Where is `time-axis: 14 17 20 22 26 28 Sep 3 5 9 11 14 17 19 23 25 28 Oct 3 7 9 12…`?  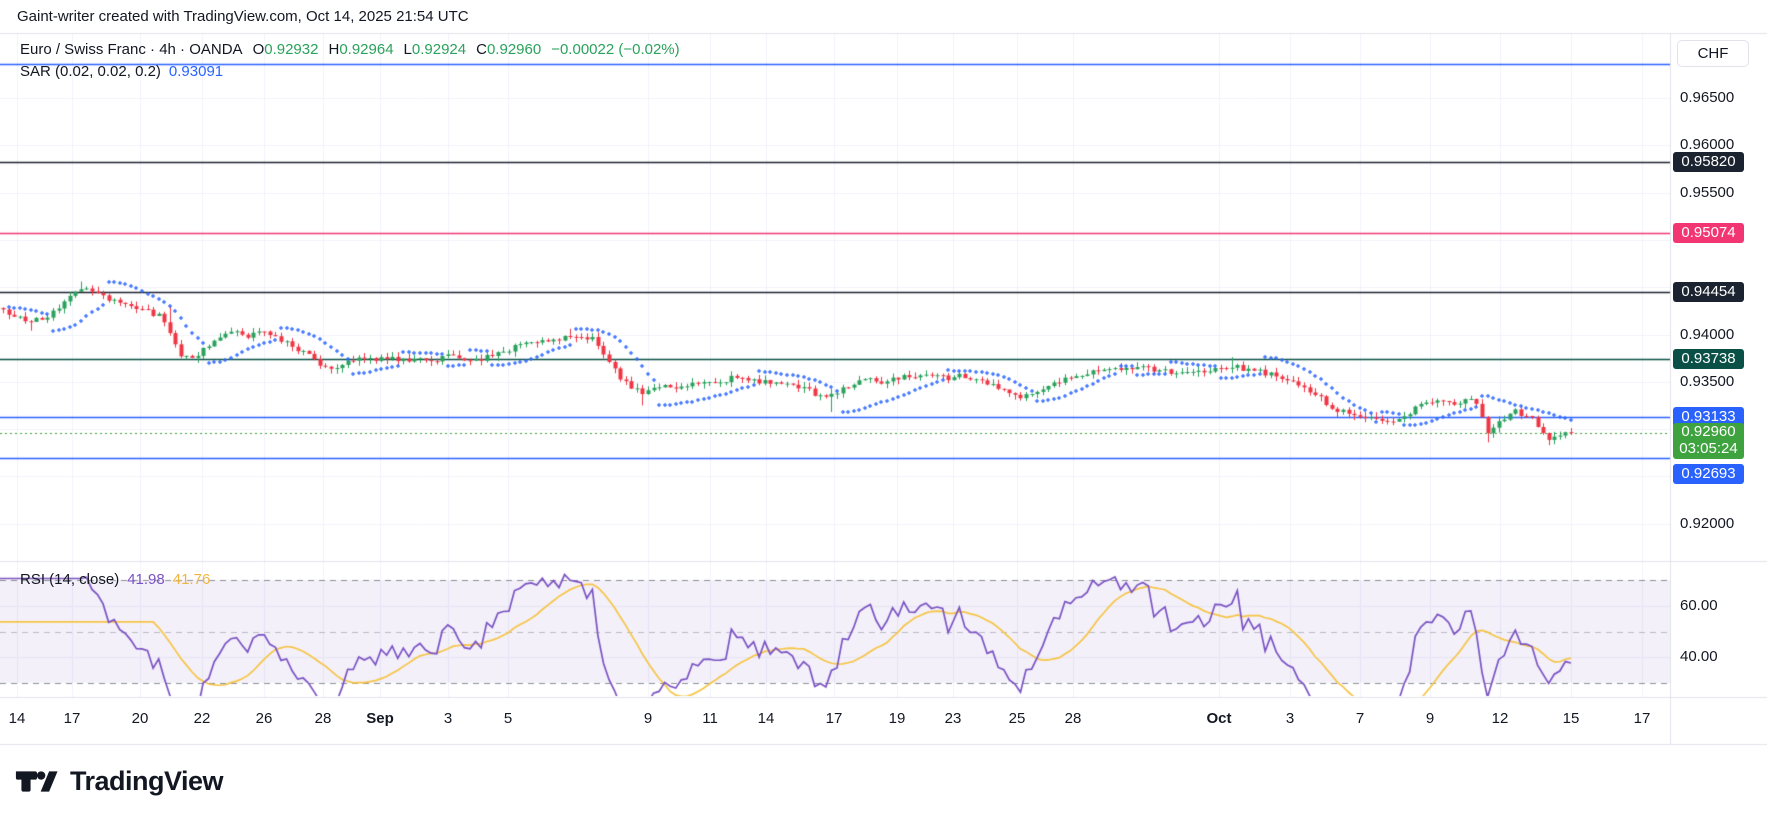
time-axis: 14 17 20 22 26 28 Sep 3 5 9 11 14 17 19 23 25 28 Oct 3 7 9 12… is located at coordinates (883, 721).